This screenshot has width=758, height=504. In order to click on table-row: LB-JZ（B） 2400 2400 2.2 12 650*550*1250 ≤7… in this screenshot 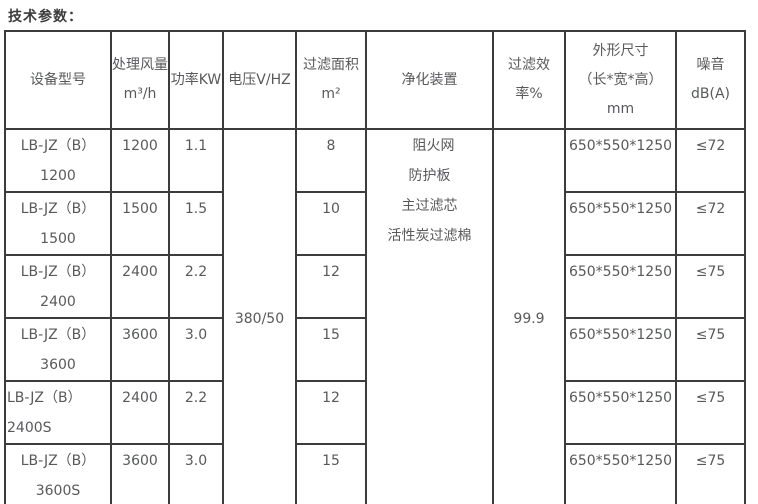, I will do `click(375, 286)`.